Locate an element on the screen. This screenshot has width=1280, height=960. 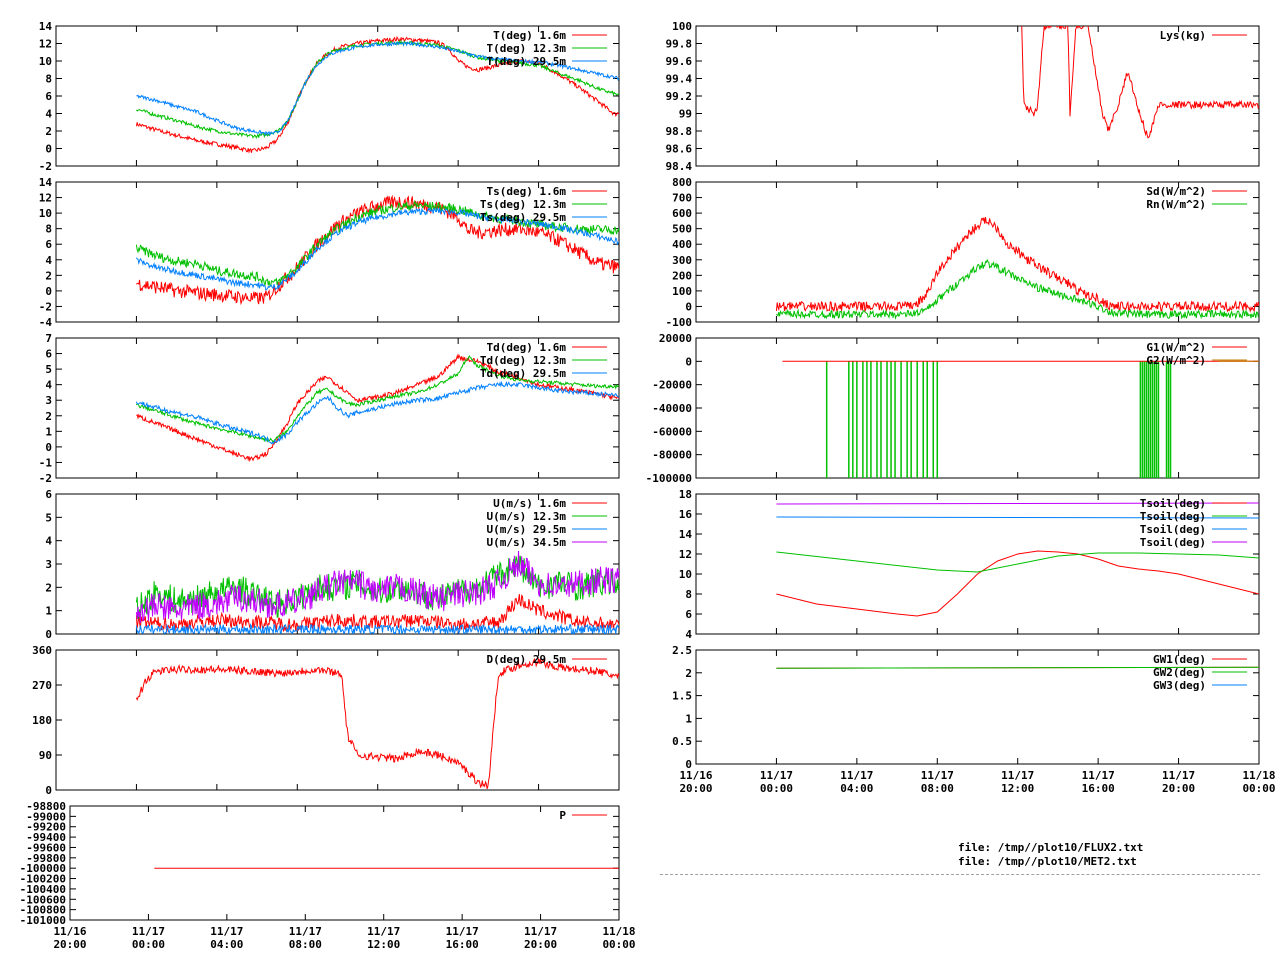
legend-label: GW2(deg) is located at coordinates (1179, 672).